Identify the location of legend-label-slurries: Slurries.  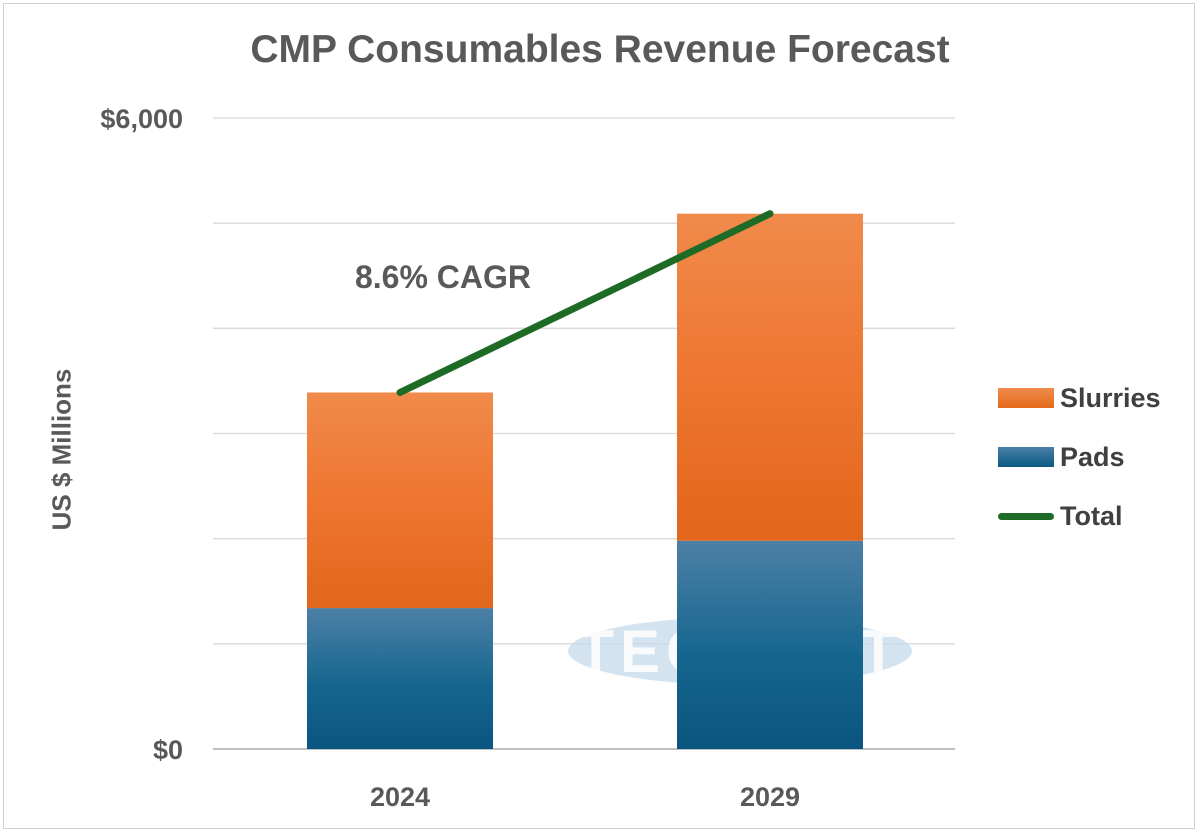
(1110, 397).